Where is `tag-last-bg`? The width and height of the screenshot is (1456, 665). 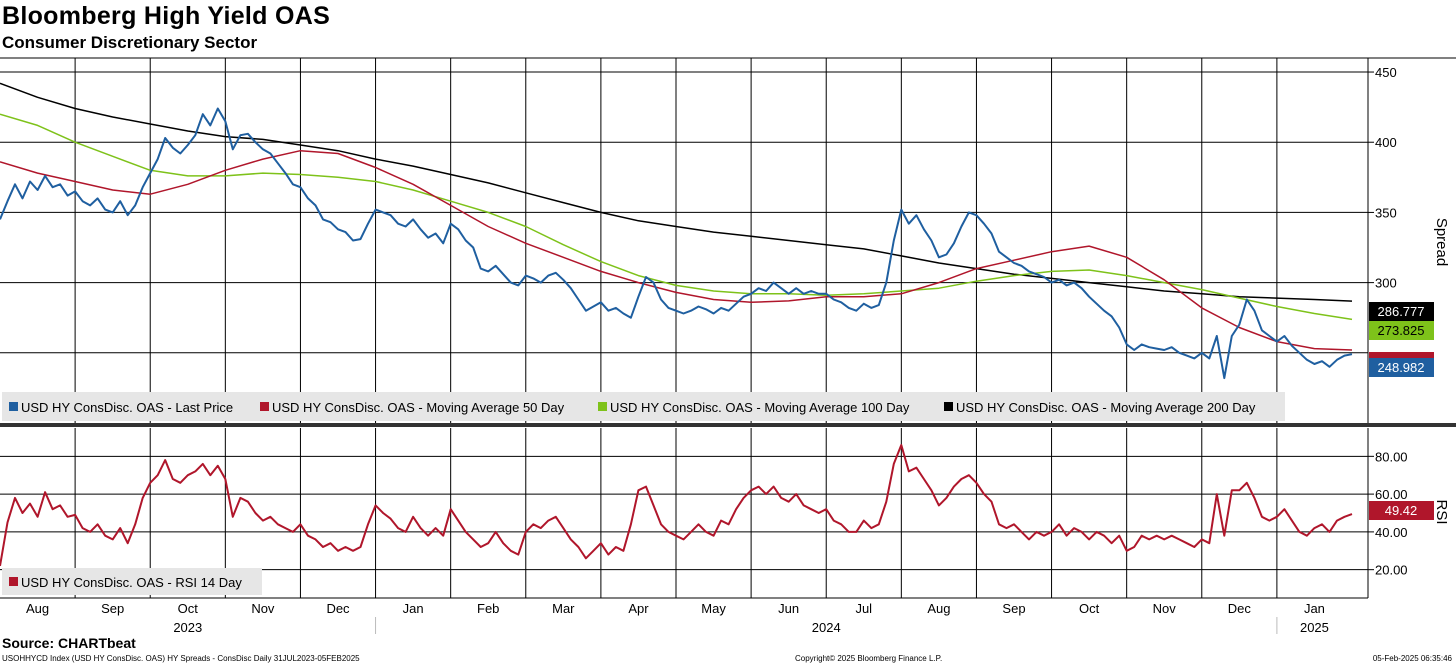 tag-last-bg is located at coordinates (1401, 367).